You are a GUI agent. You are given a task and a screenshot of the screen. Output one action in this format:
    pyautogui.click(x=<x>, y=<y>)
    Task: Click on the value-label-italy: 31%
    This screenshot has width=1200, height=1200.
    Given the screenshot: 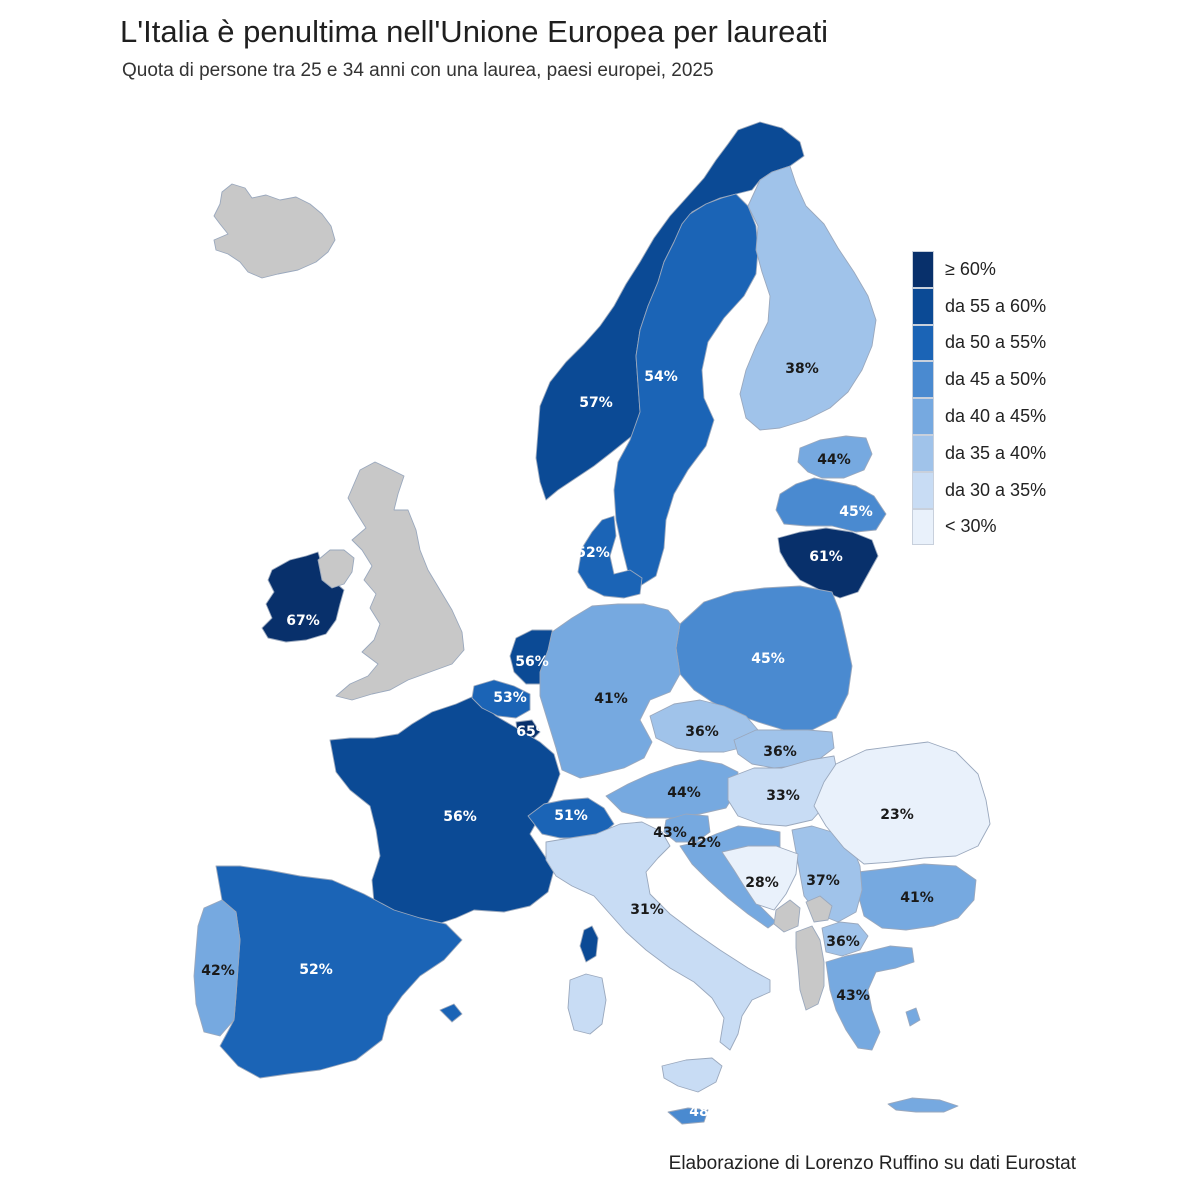 What is the action you would take?
    pyautogui.click(x=647, y=910)
    